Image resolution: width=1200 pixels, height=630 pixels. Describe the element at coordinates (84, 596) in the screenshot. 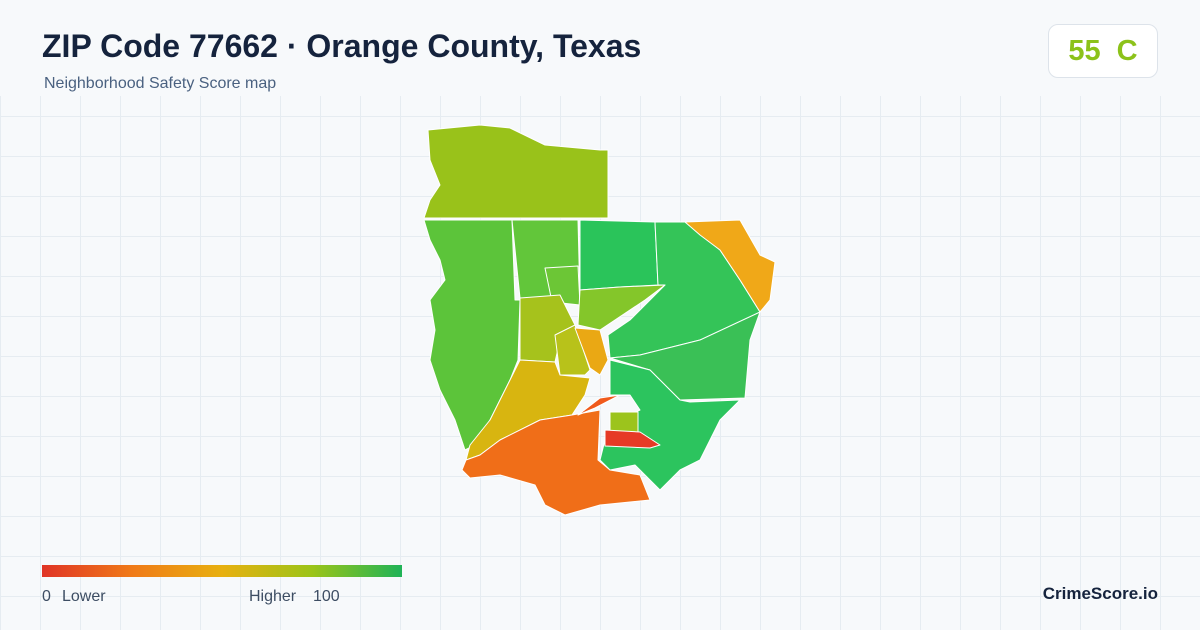

I see `legend-min-label: Lower` at that location.